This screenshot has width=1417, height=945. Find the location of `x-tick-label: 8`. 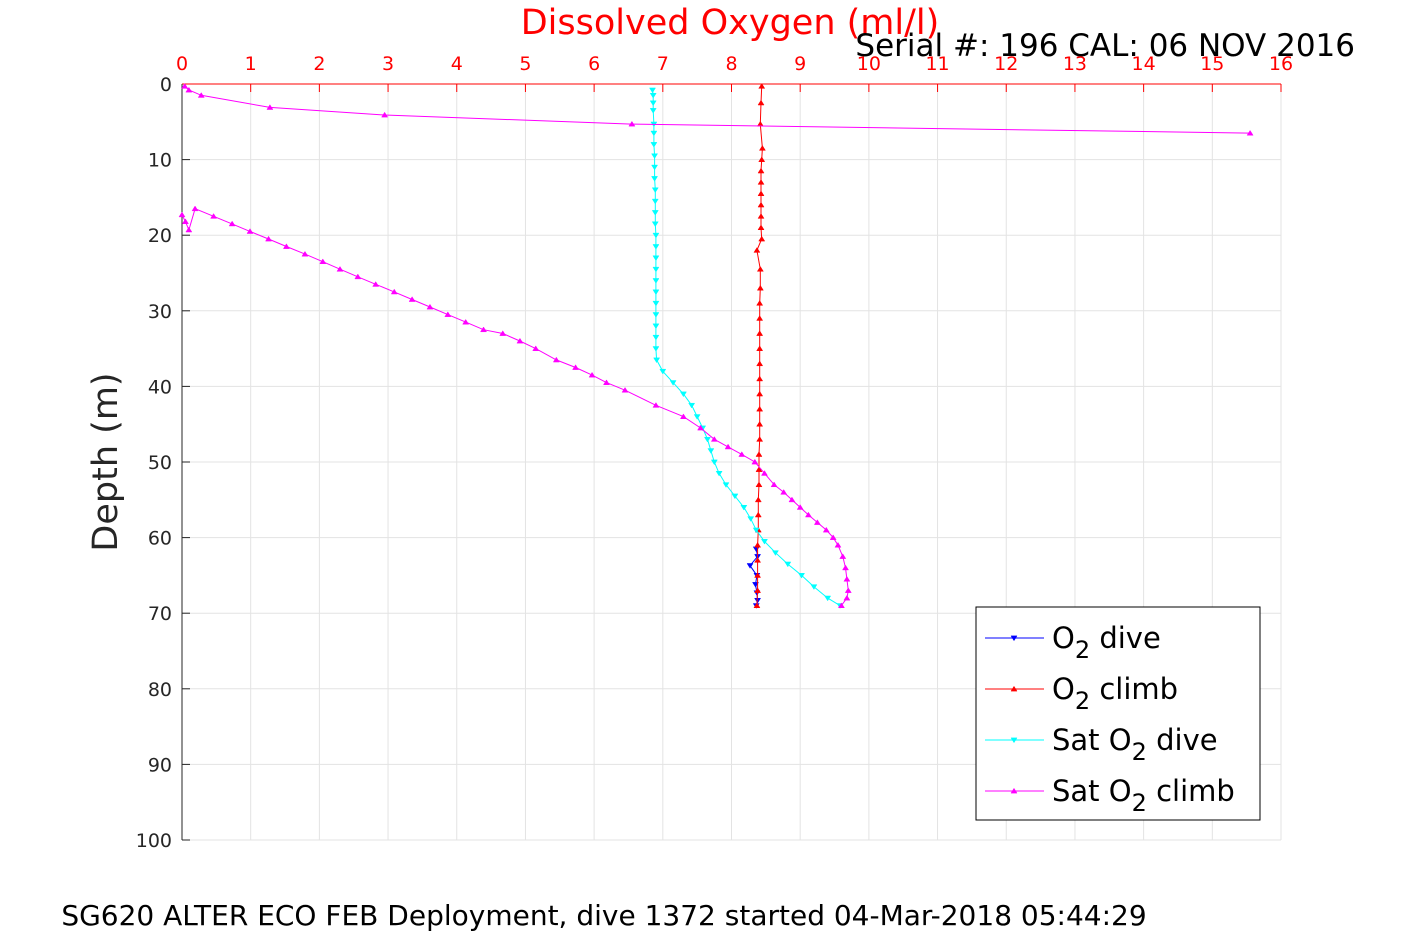

x-tick-label: 8 is located at coordinates (731, 64).